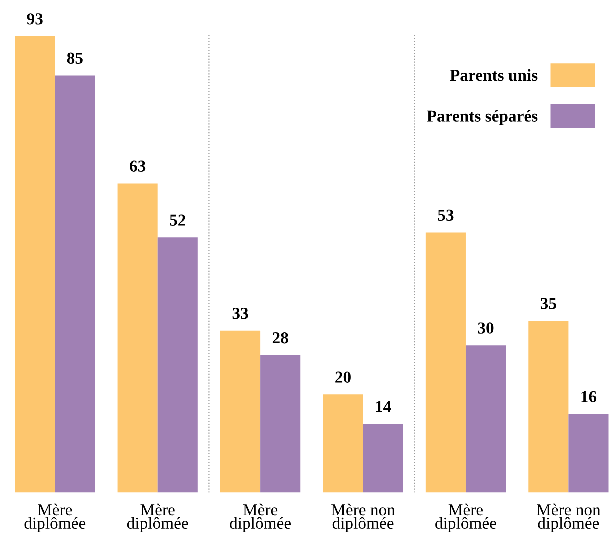 Image resolution: width=611 pixels, height=538 pixels. Describe the element at coordinates (446, 216) in the screenshot. I see `data-label: 53` at that location.